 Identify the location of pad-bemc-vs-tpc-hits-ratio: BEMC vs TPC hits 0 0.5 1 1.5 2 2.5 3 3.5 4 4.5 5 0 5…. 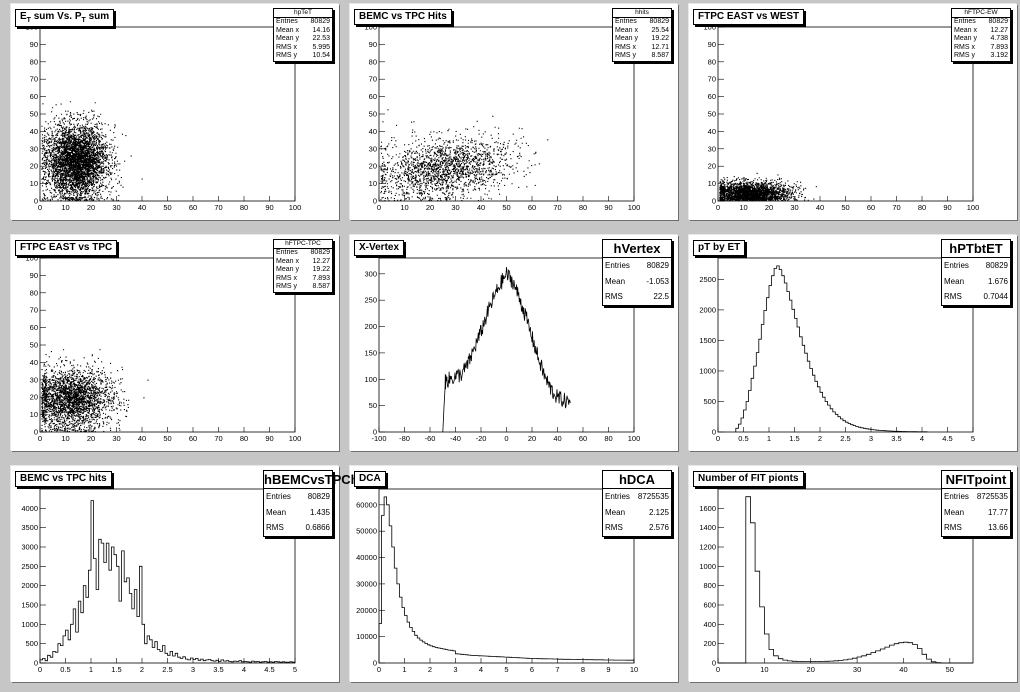
(192, 574).